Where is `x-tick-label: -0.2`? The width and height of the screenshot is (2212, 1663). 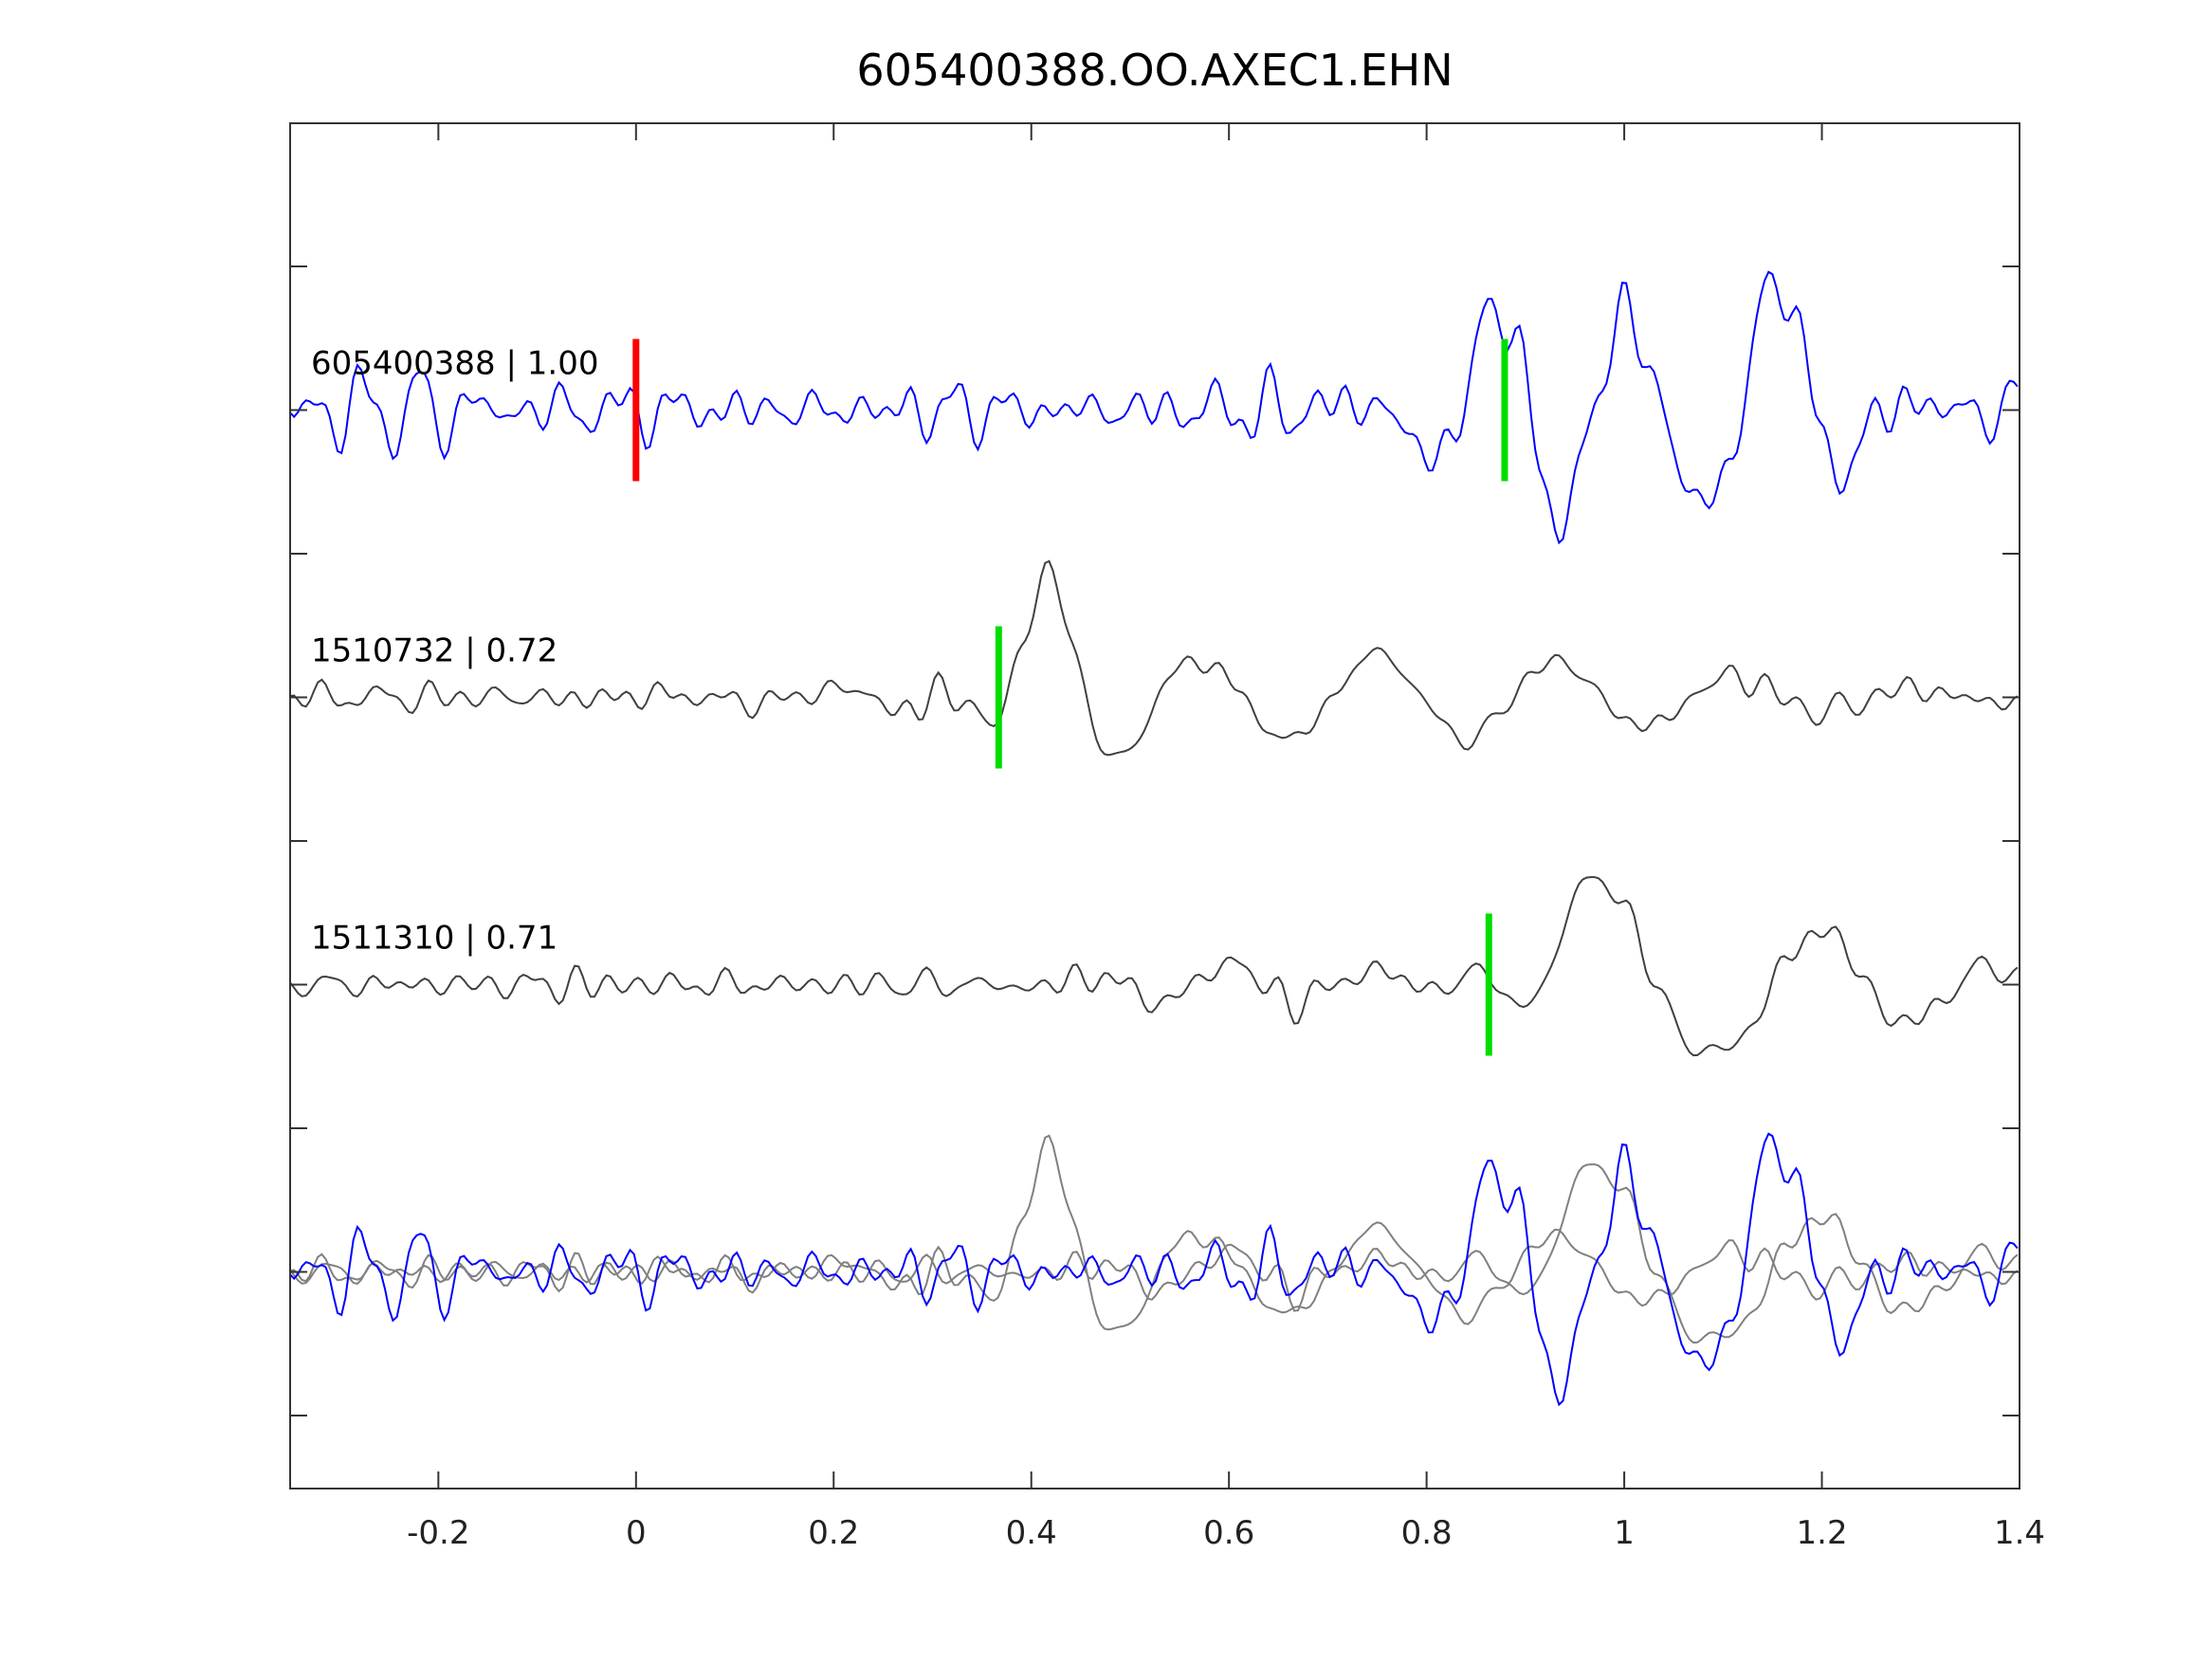
x-tick-label: -0.2 is located at coordinates (438, 1533).